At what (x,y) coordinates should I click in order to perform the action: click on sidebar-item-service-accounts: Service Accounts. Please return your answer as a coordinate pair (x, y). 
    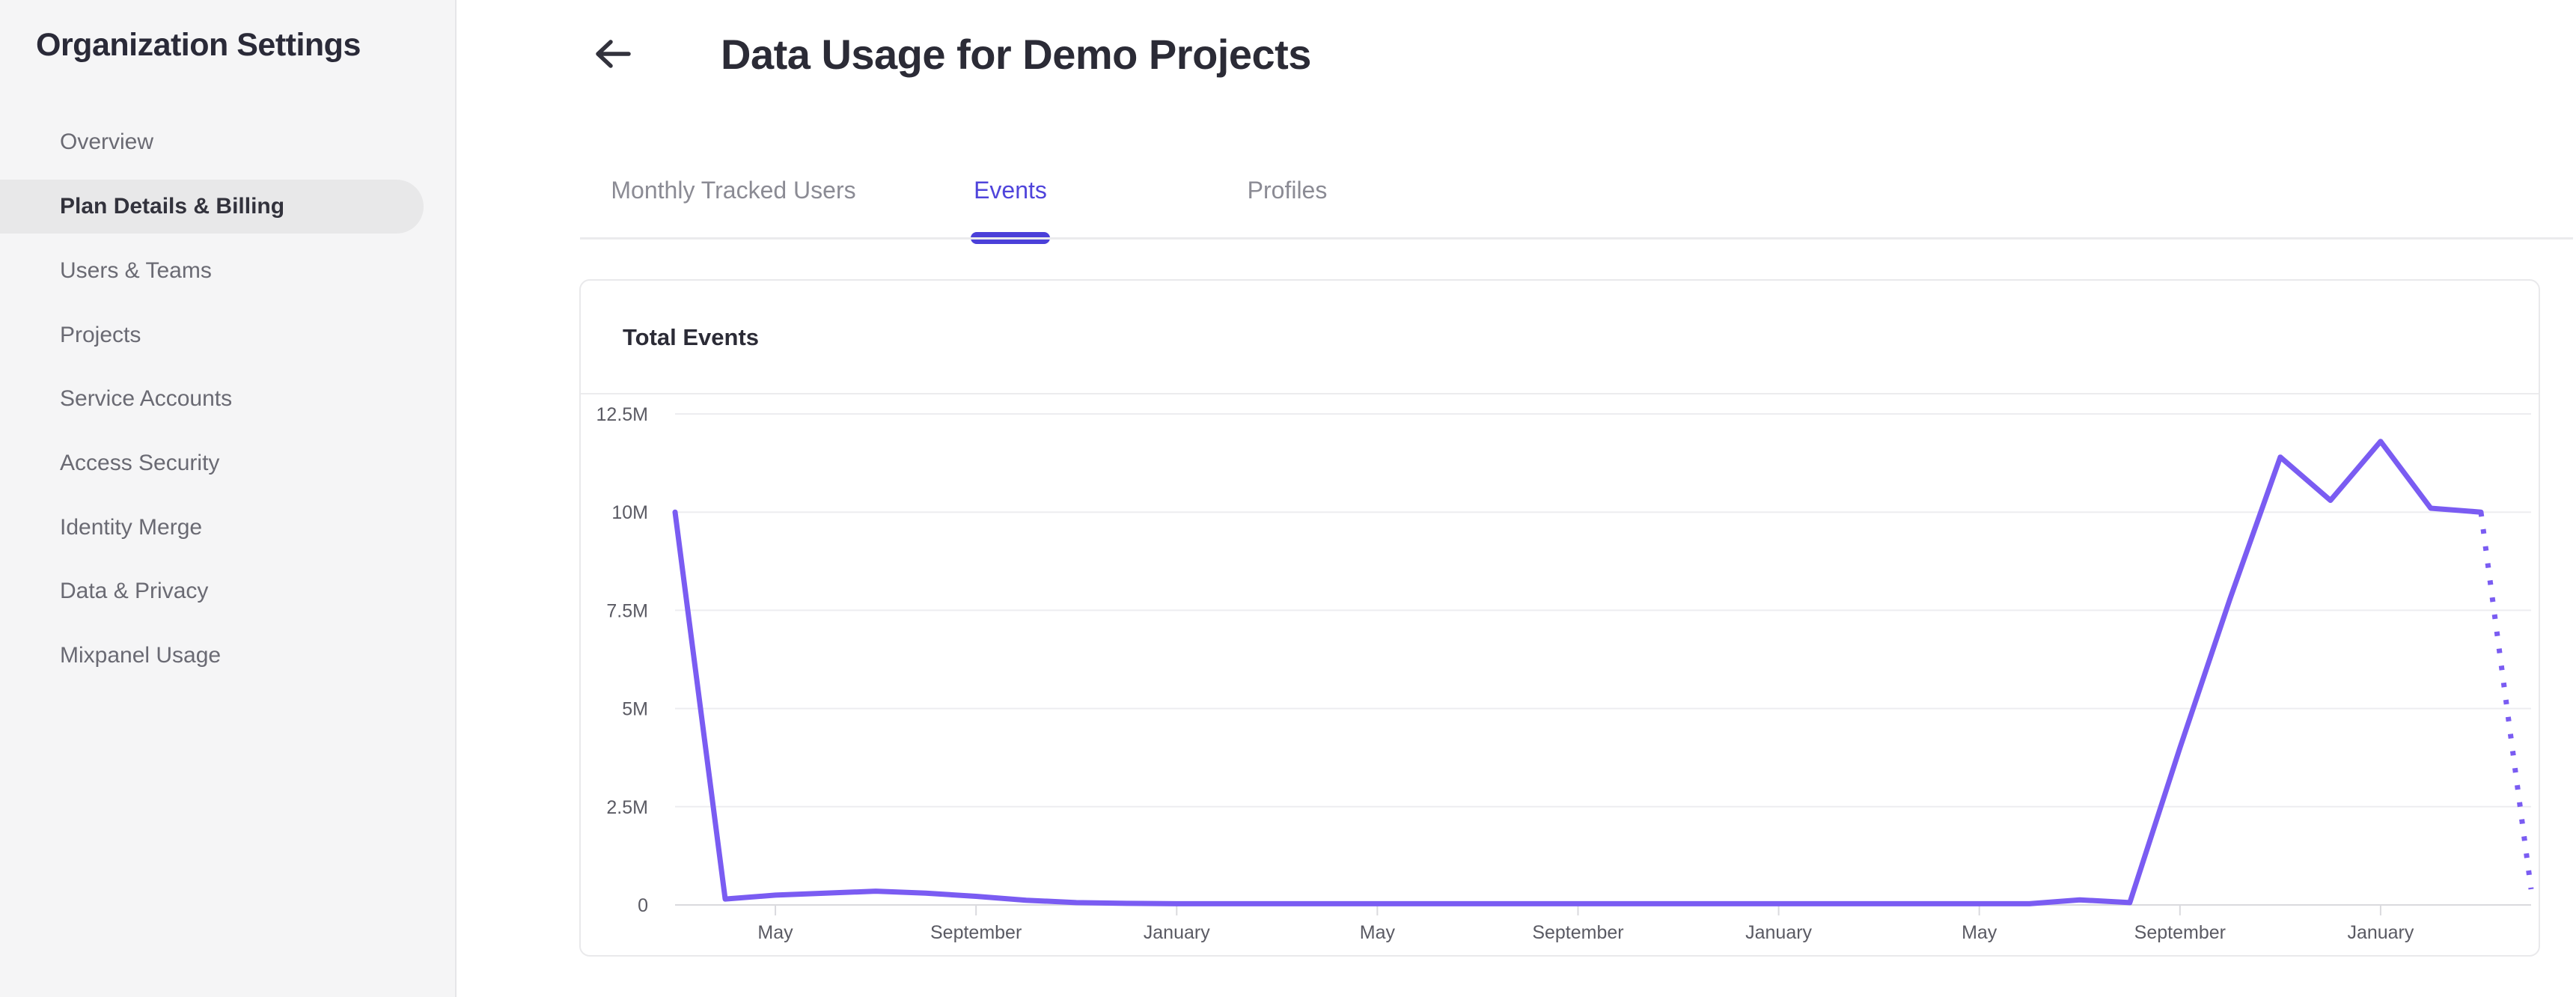
    Looking at the image, I should click on (146, 398).